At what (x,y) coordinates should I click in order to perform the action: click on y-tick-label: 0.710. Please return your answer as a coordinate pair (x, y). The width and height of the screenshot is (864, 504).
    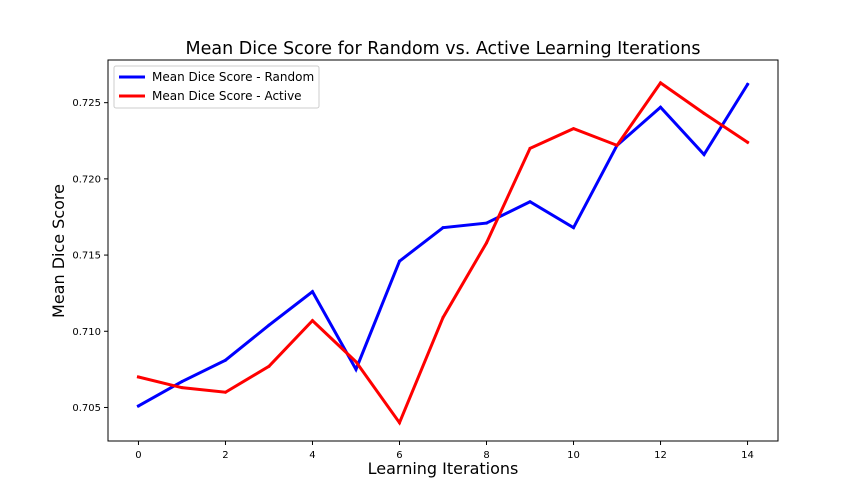
    Looking at the image, I should click on (86, 332).